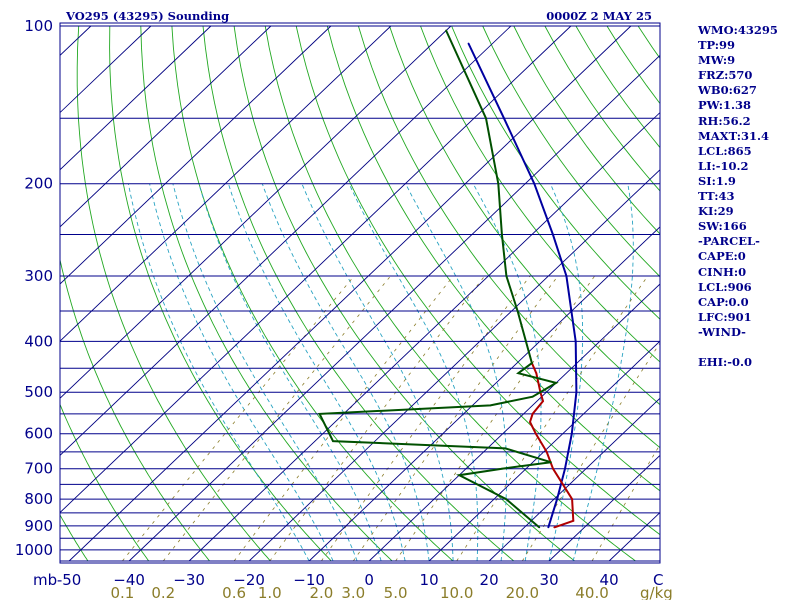  What do you see at coordinates (522, 592) in the screenshot?
I see `mixing-ratio-tick-label: 20.0` at bounding box center [522, 592].